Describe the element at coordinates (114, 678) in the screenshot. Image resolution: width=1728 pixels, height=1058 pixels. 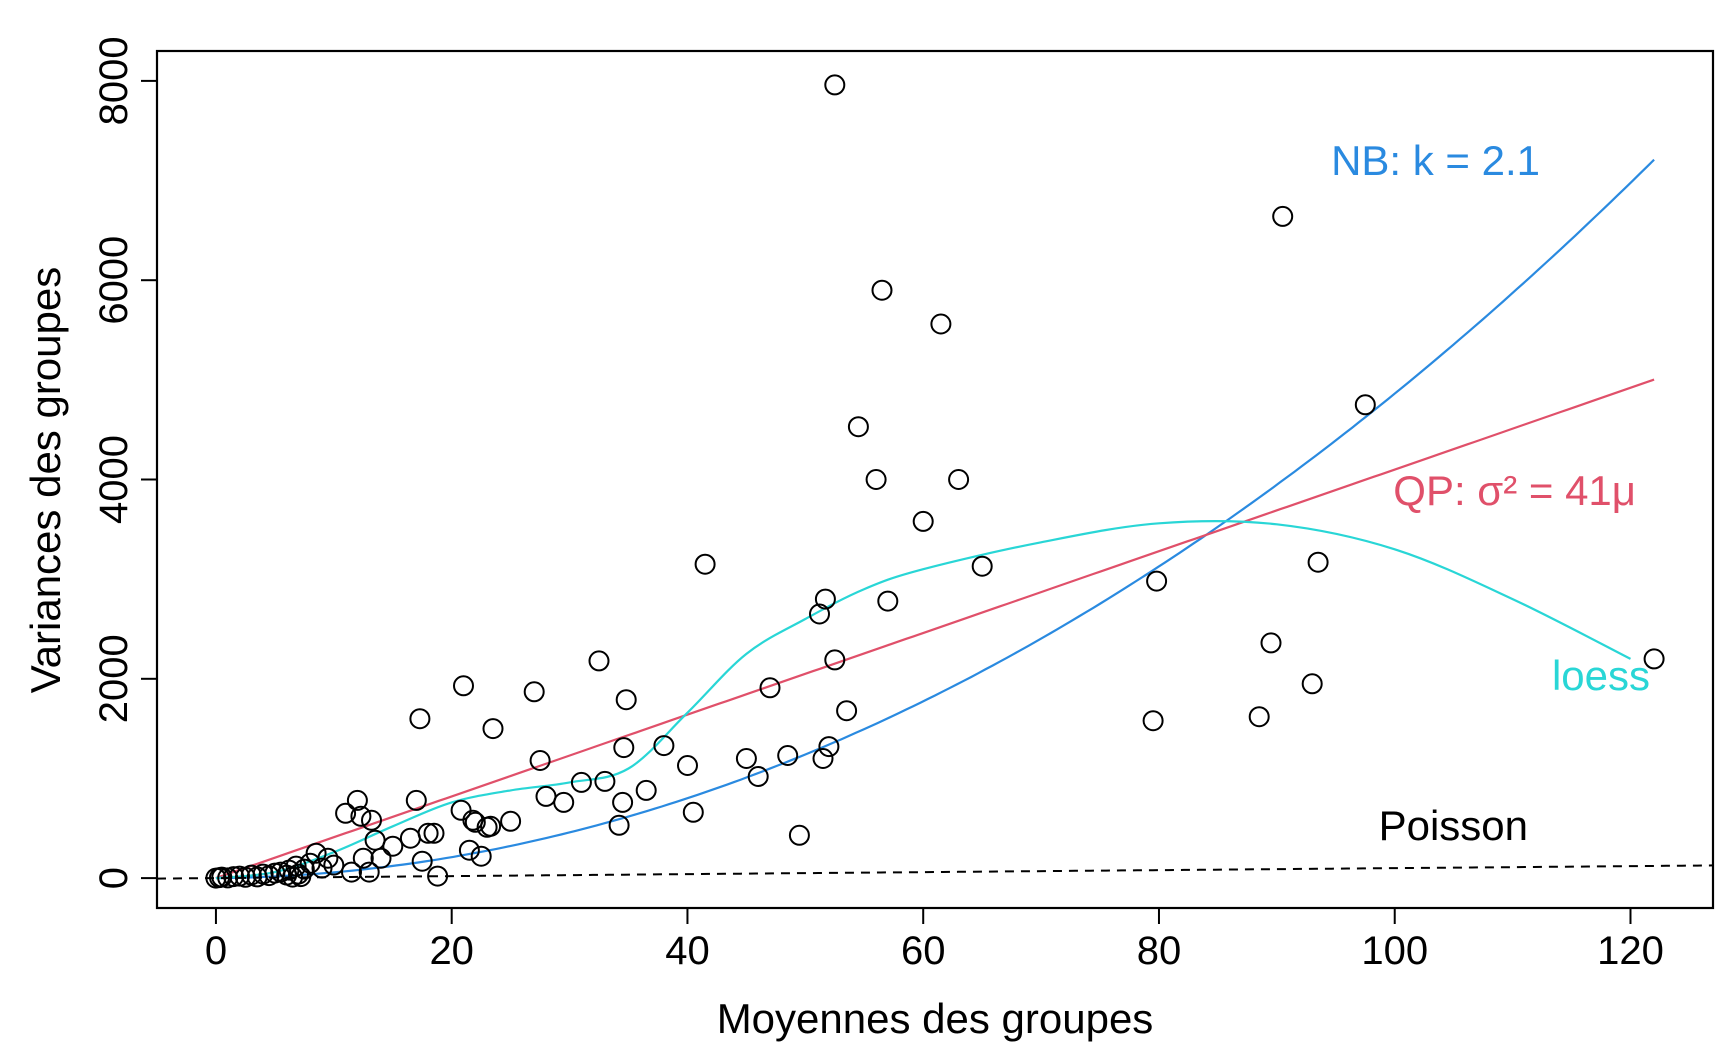
I see `y-tick-label: 2000` at that location.